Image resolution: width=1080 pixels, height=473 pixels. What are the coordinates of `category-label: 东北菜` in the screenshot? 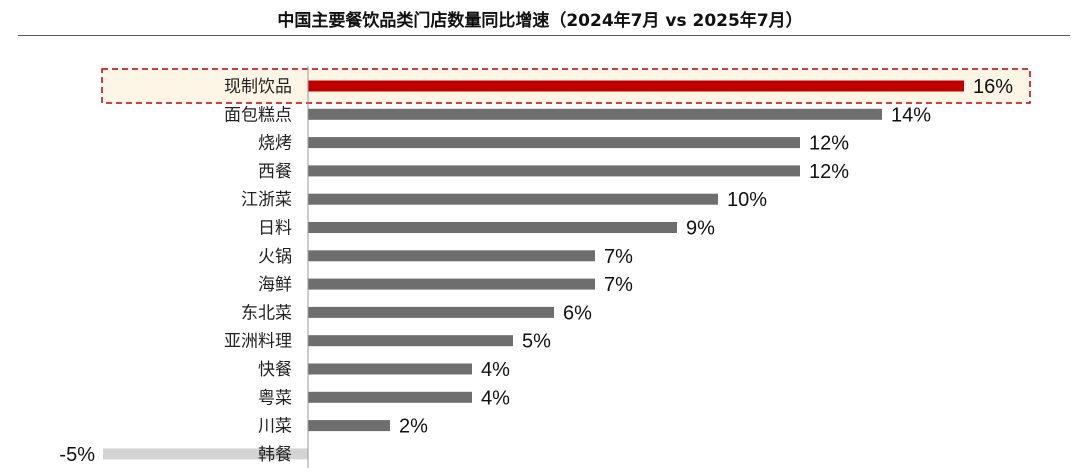 It's located at (266, 313).